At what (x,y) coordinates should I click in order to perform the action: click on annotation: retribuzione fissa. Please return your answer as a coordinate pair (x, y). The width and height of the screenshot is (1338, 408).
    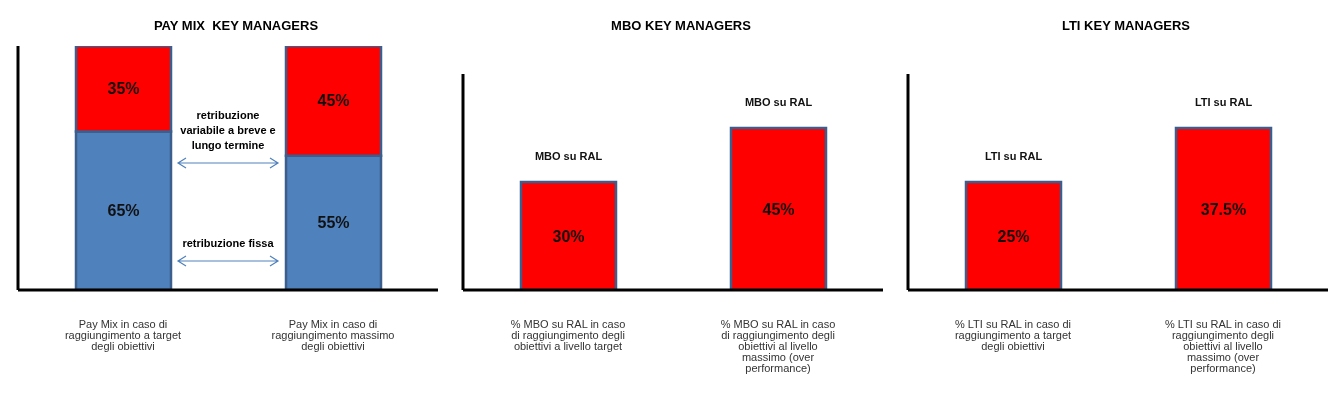
    Looking at the image, I should click on (228, 243).